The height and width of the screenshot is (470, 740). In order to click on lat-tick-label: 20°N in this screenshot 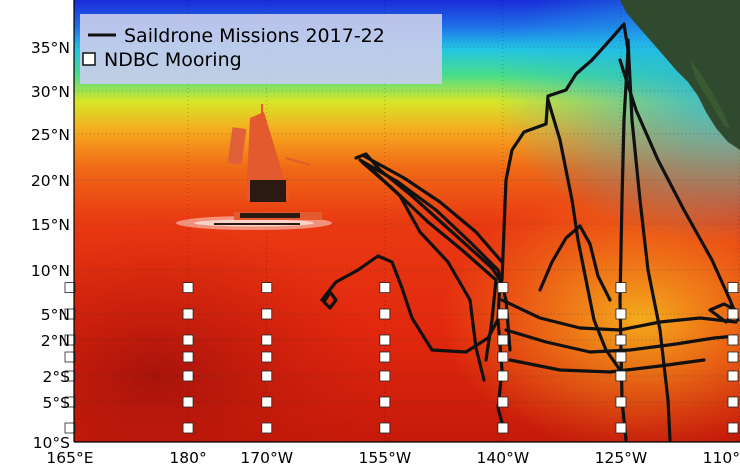, I will do `click(50, 181)`.